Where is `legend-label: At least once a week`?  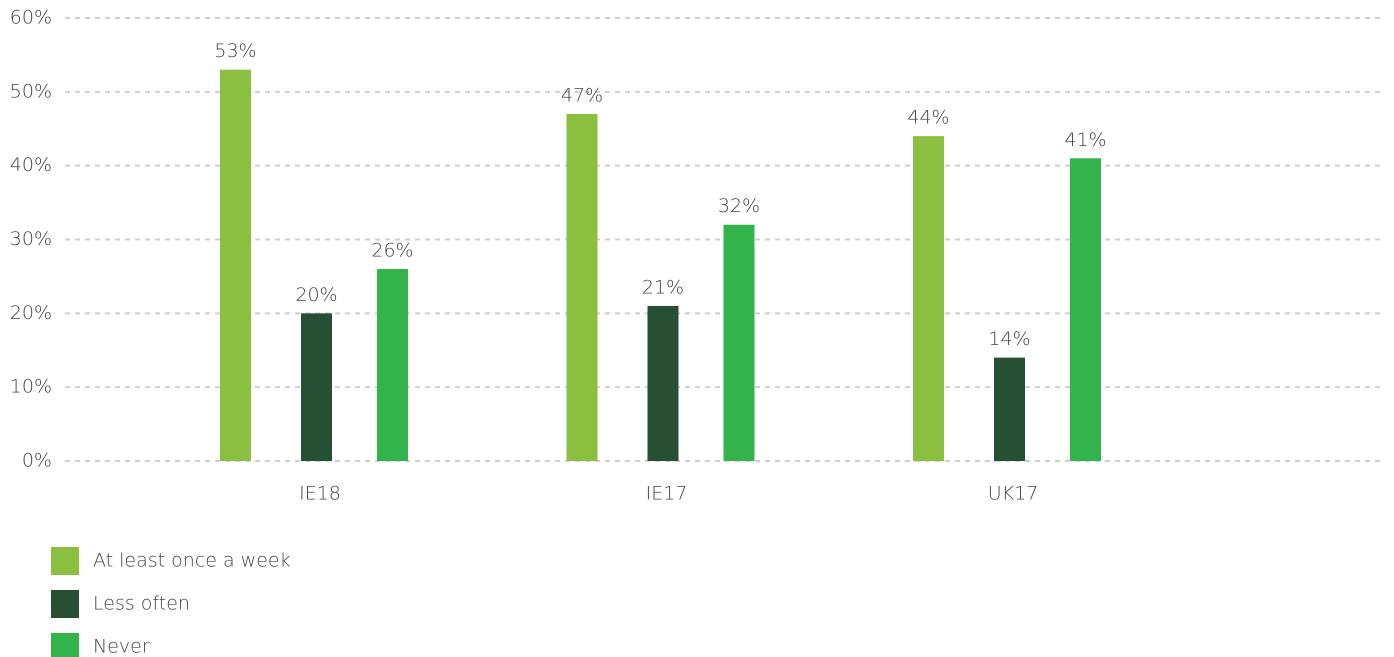 legend-label: At least once a week is located at coordinates (192, 561).